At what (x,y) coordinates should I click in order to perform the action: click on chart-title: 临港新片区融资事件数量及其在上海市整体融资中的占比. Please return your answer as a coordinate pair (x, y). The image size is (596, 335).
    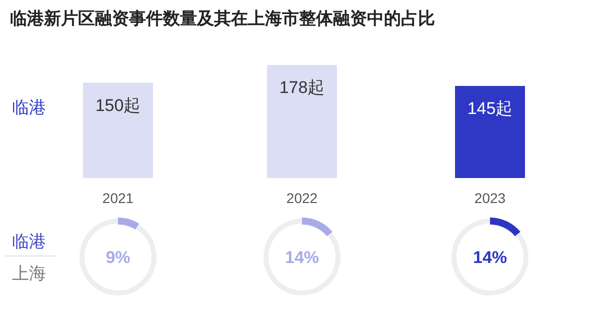
    Looking at the image, I should click on (222, 18).